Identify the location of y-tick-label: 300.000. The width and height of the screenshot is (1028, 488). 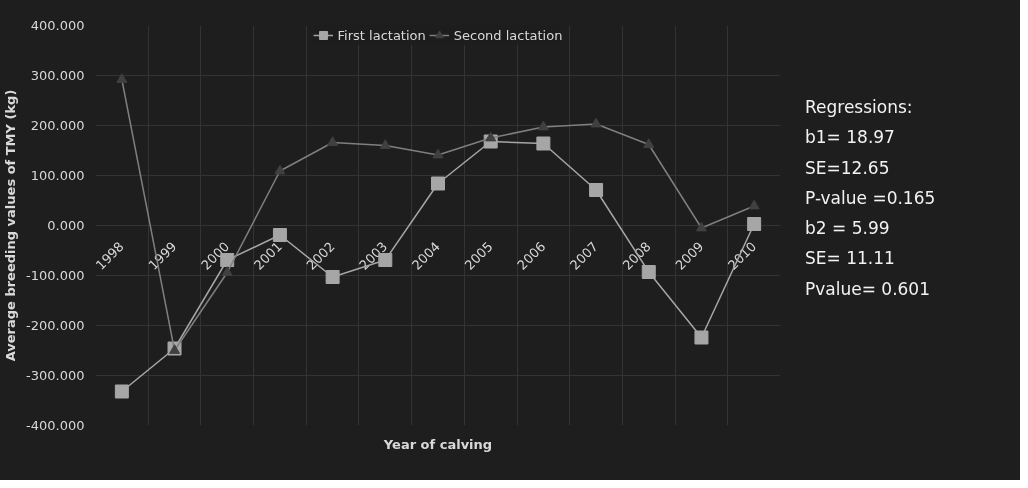
(57, 75).